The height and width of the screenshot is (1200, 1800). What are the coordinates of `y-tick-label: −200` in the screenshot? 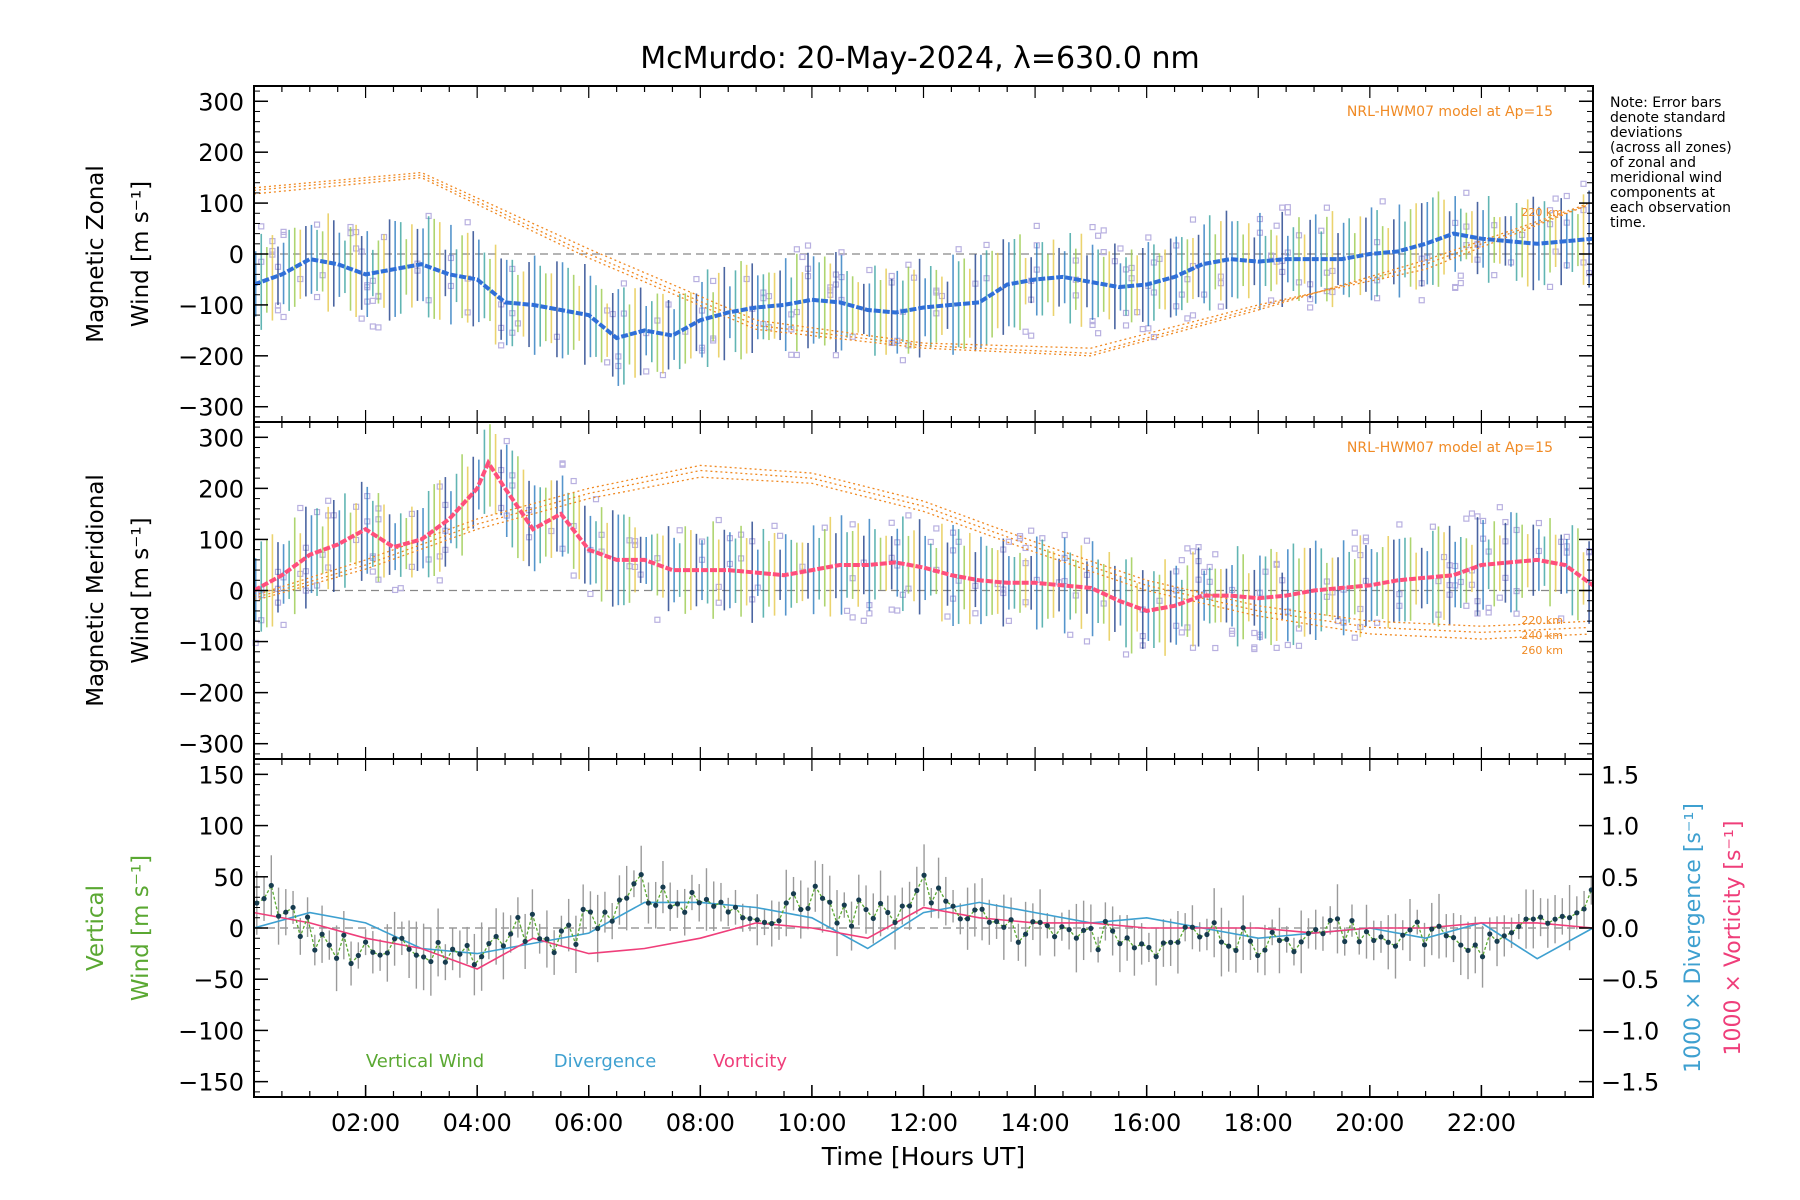 It's located at (211, 694).